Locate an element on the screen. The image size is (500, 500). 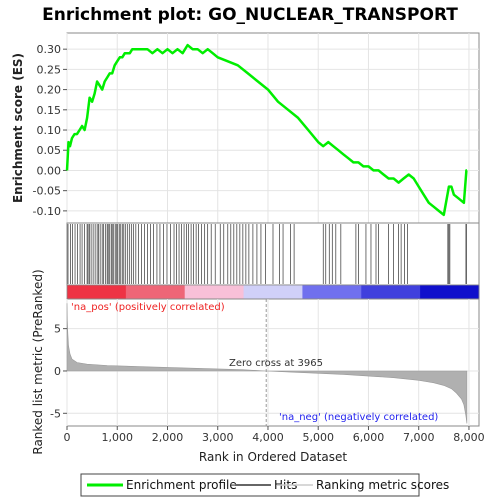
metric-y-tick-label: 0 is located at coordinates (57, 371).